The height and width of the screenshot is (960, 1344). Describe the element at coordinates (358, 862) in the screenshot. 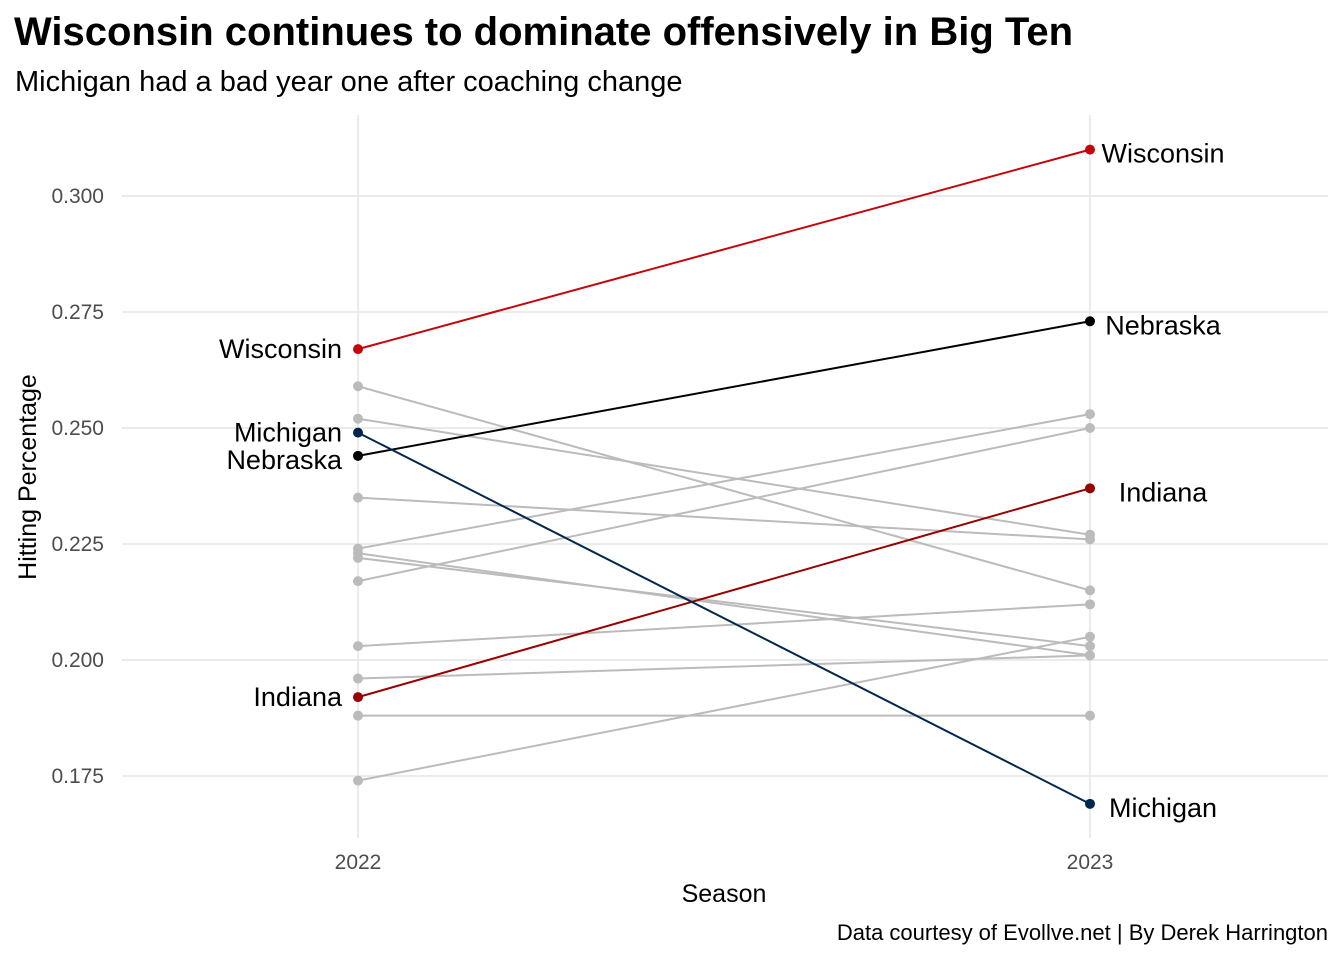

I see `x-tick-label: 2022` at that location.